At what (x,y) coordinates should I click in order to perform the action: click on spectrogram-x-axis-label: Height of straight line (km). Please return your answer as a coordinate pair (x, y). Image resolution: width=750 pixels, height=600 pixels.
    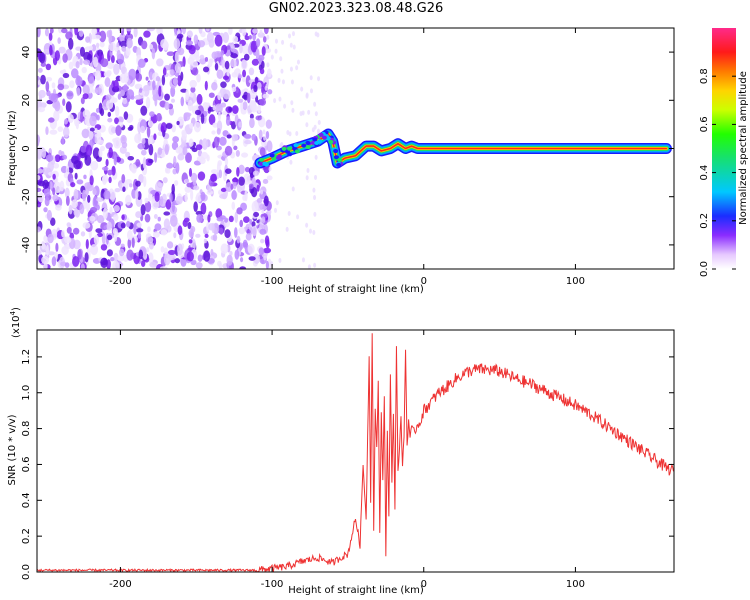
    Looking at the image, I should click on (356, 289).